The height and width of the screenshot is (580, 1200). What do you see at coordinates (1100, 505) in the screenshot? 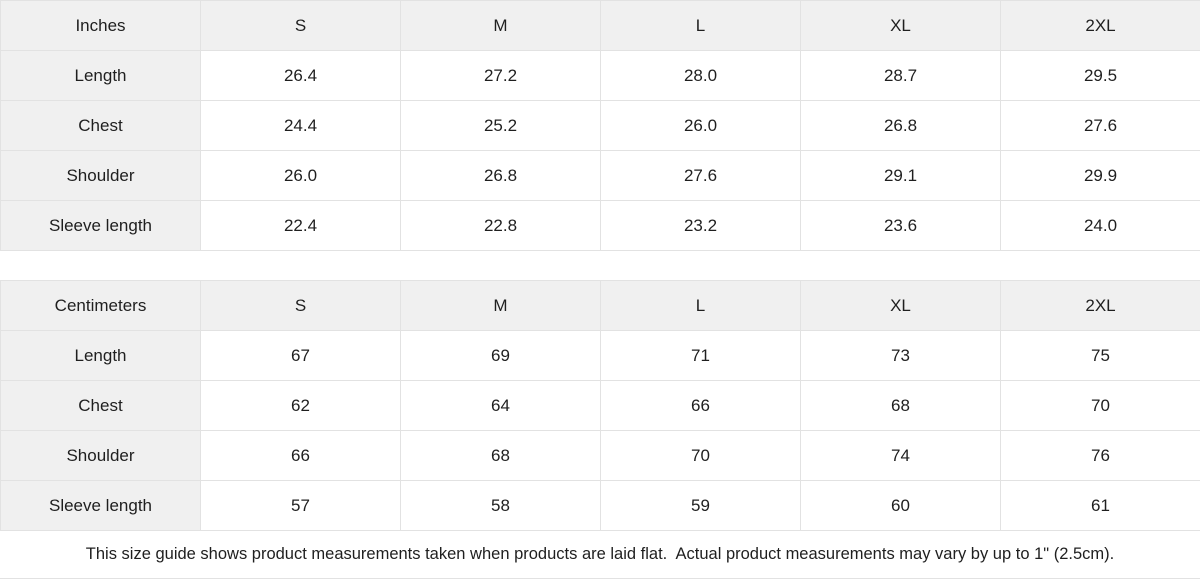
I see `table-cell: 61` at bounding box center [1100, 505].